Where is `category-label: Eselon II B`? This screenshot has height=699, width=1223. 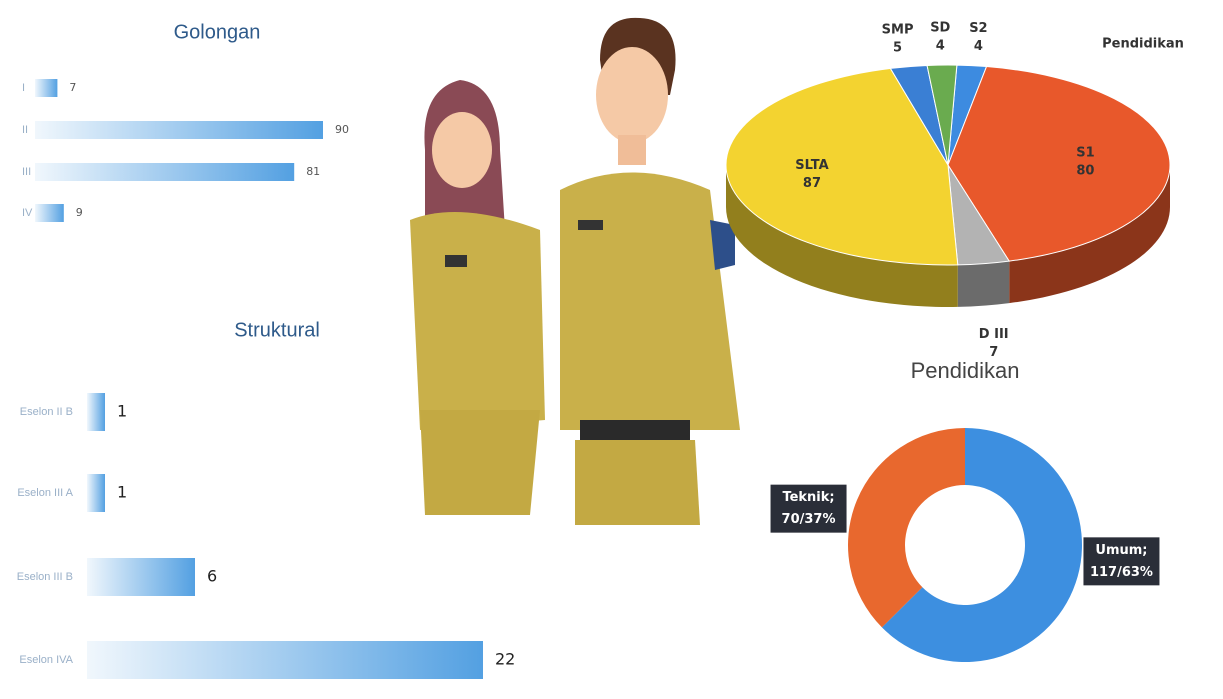
category-label: Eselon II B is located at coordinates (46, 412).